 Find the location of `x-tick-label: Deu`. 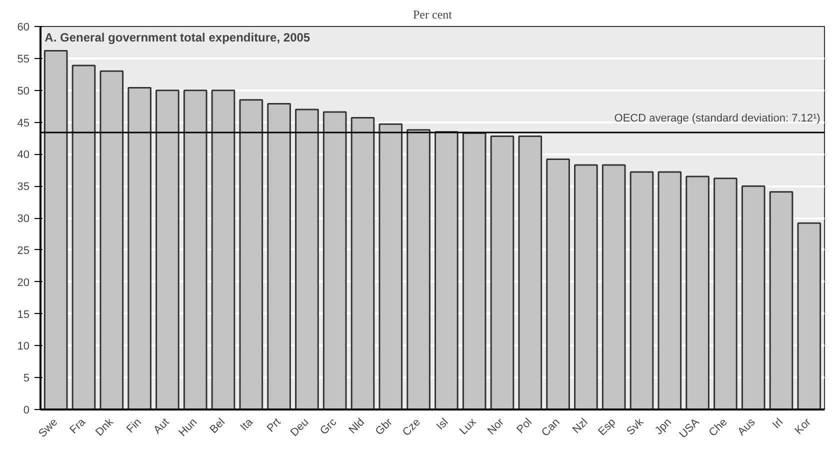

x-tick-label: Deu is located at coordinates (300, 428).